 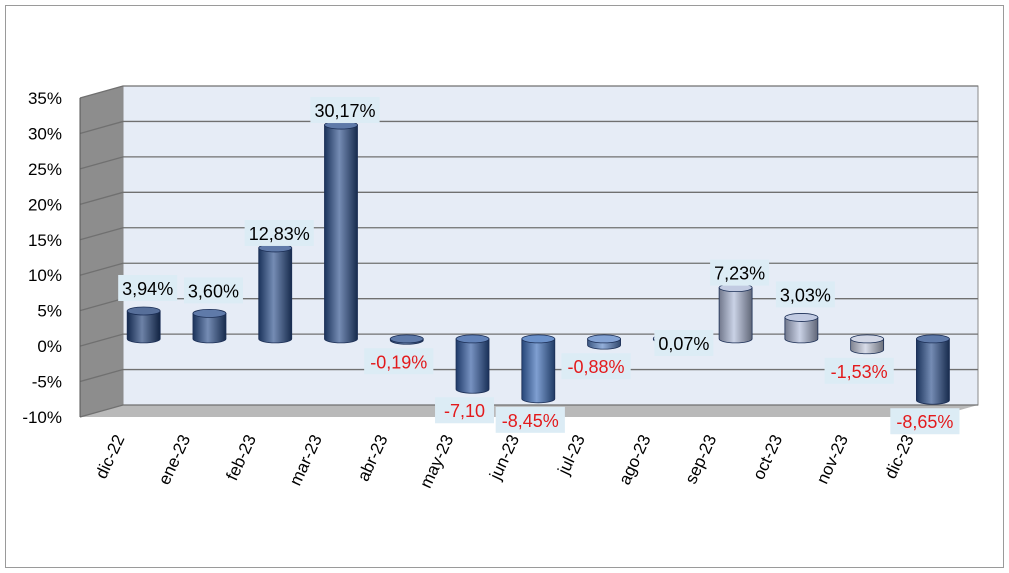 I want to click on x-tick-label: jul-23, so click(x=571, y=455).